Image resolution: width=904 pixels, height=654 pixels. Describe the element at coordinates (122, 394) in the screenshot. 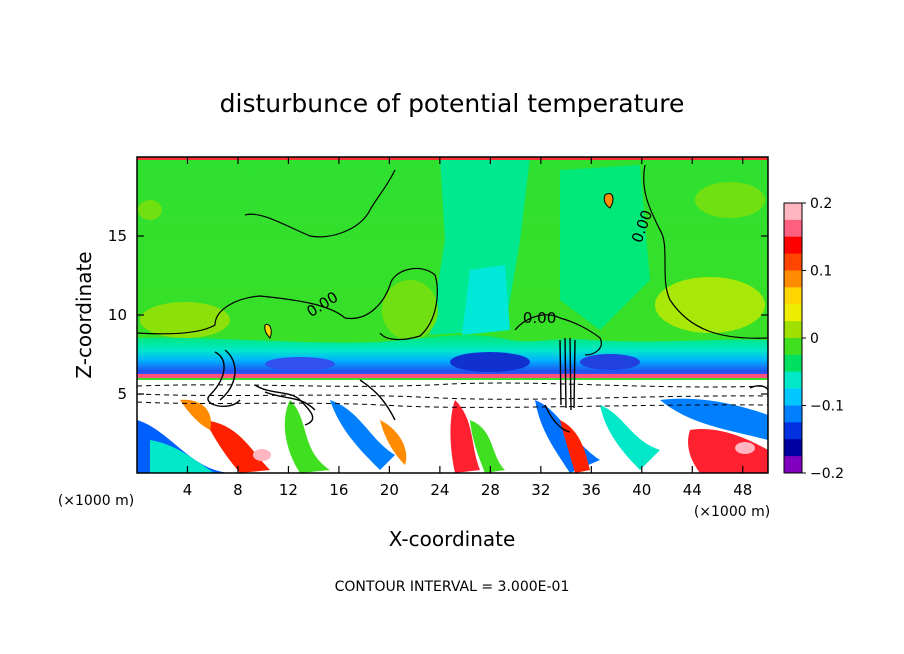

I see `y-tick-label: 5` at that location.